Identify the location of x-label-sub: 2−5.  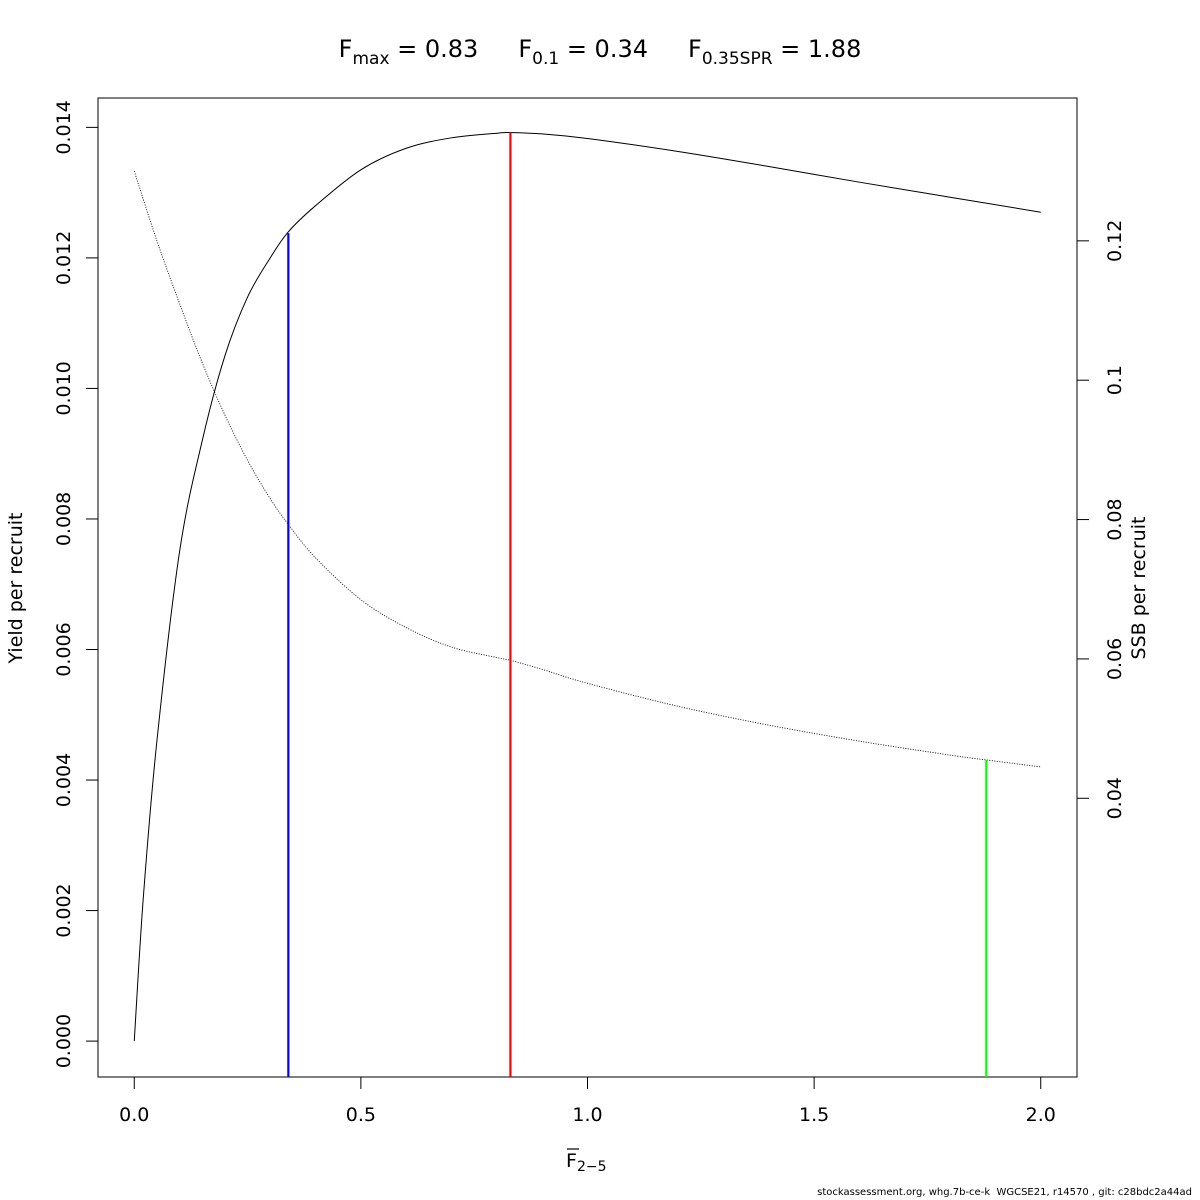
(592, 1167).